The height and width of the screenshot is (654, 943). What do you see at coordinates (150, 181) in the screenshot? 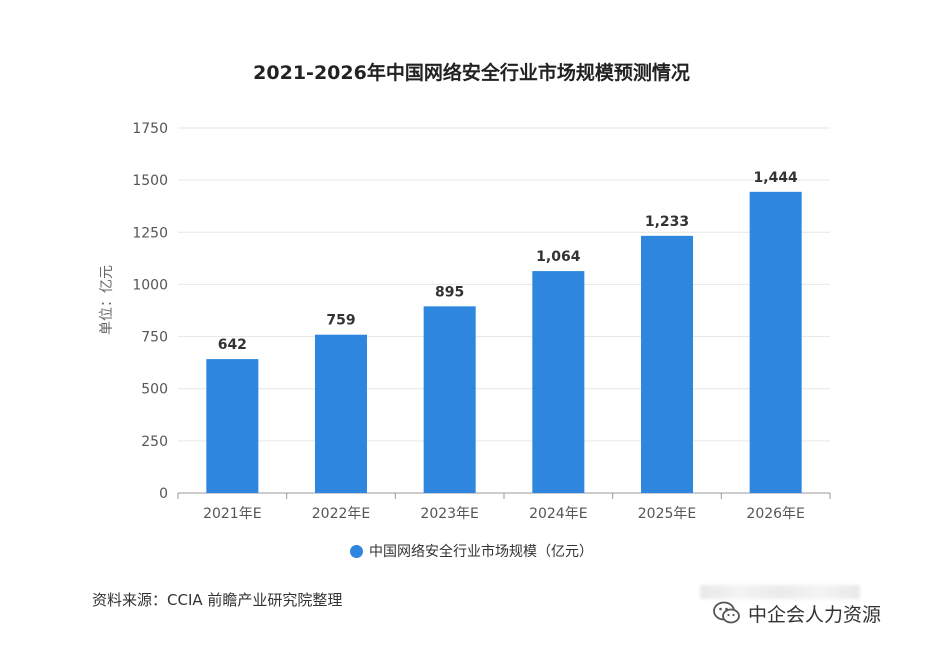
I see `y-tick-label: 1500` at bounding box center [150, 181].